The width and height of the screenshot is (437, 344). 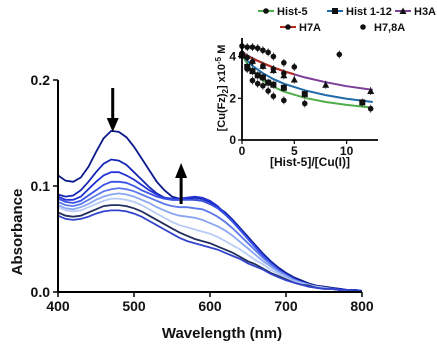 I want to click on inset-x-tick-label: 0, so click(x=242, y=151).